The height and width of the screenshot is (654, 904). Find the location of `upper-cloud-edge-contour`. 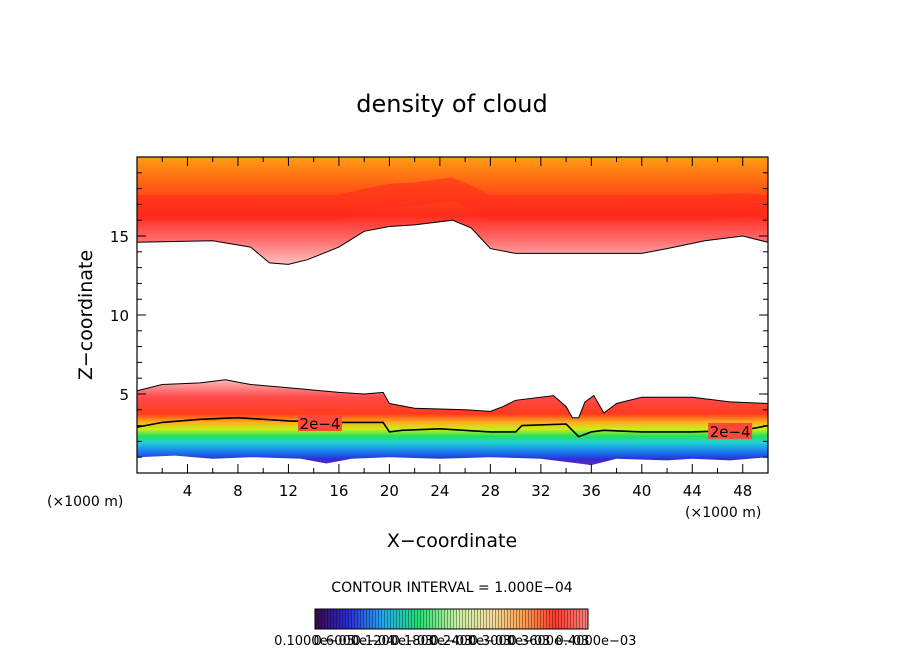

upper-cloud-edge-contour is located at coordinates (452, 242).